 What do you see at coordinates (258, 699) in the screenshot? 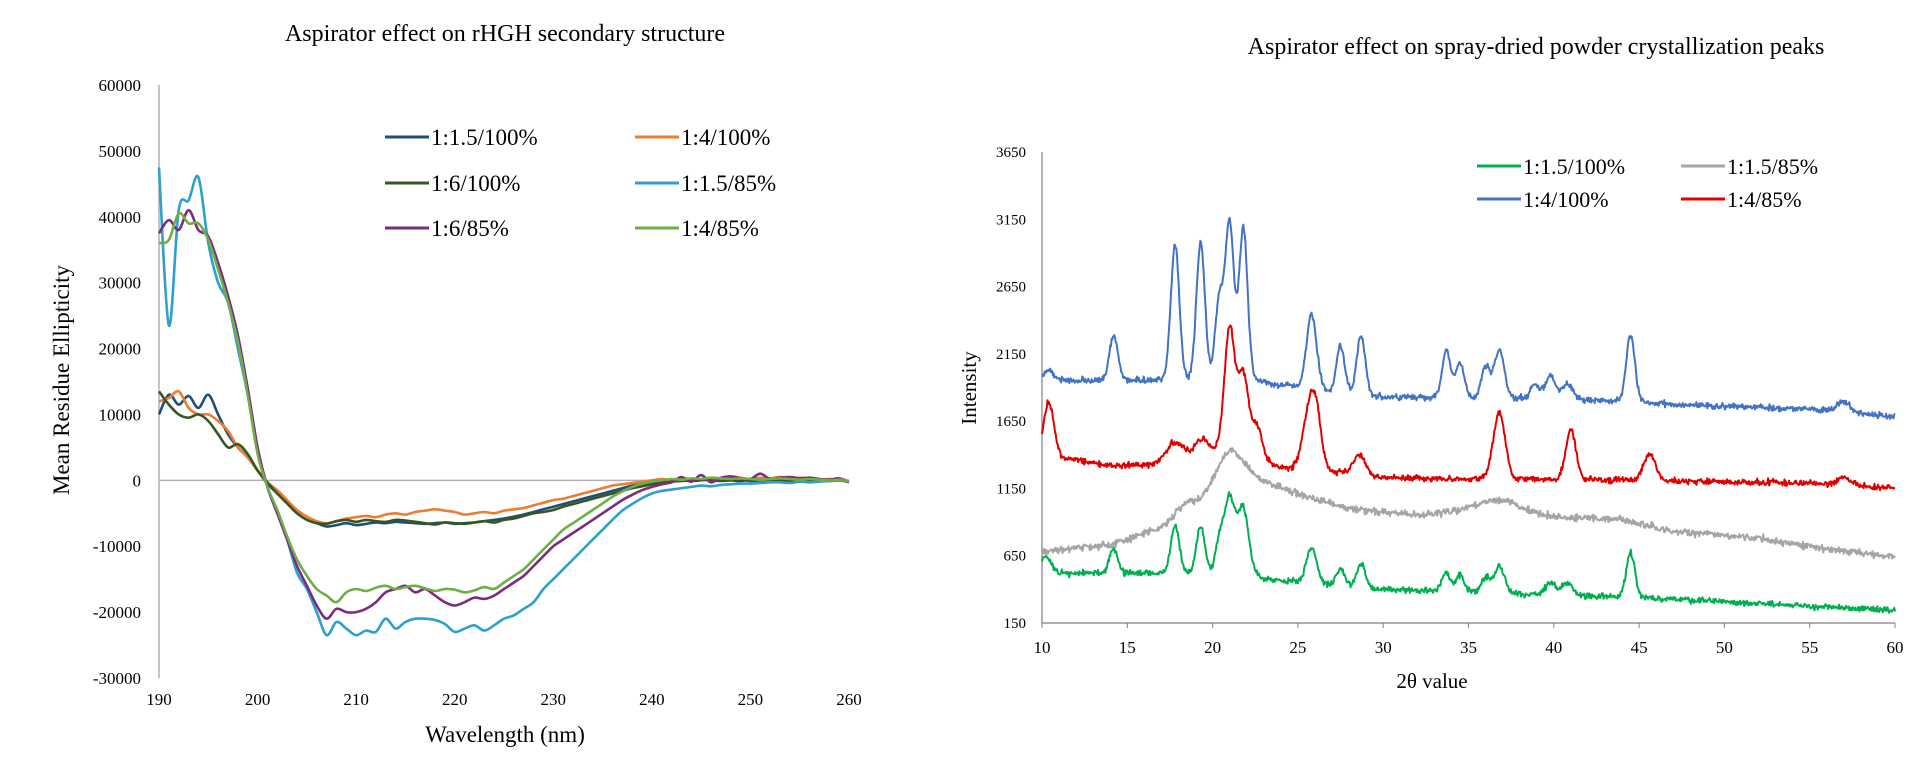
I see `cd-x-tick-label: 200` at bounding box center [258, 699].